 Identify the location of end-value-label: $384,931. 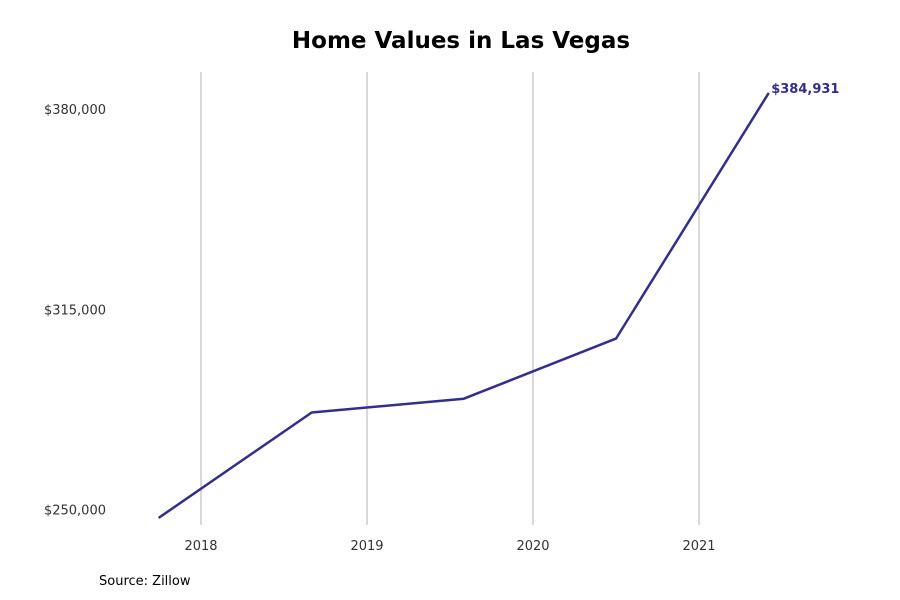
(805, 89).